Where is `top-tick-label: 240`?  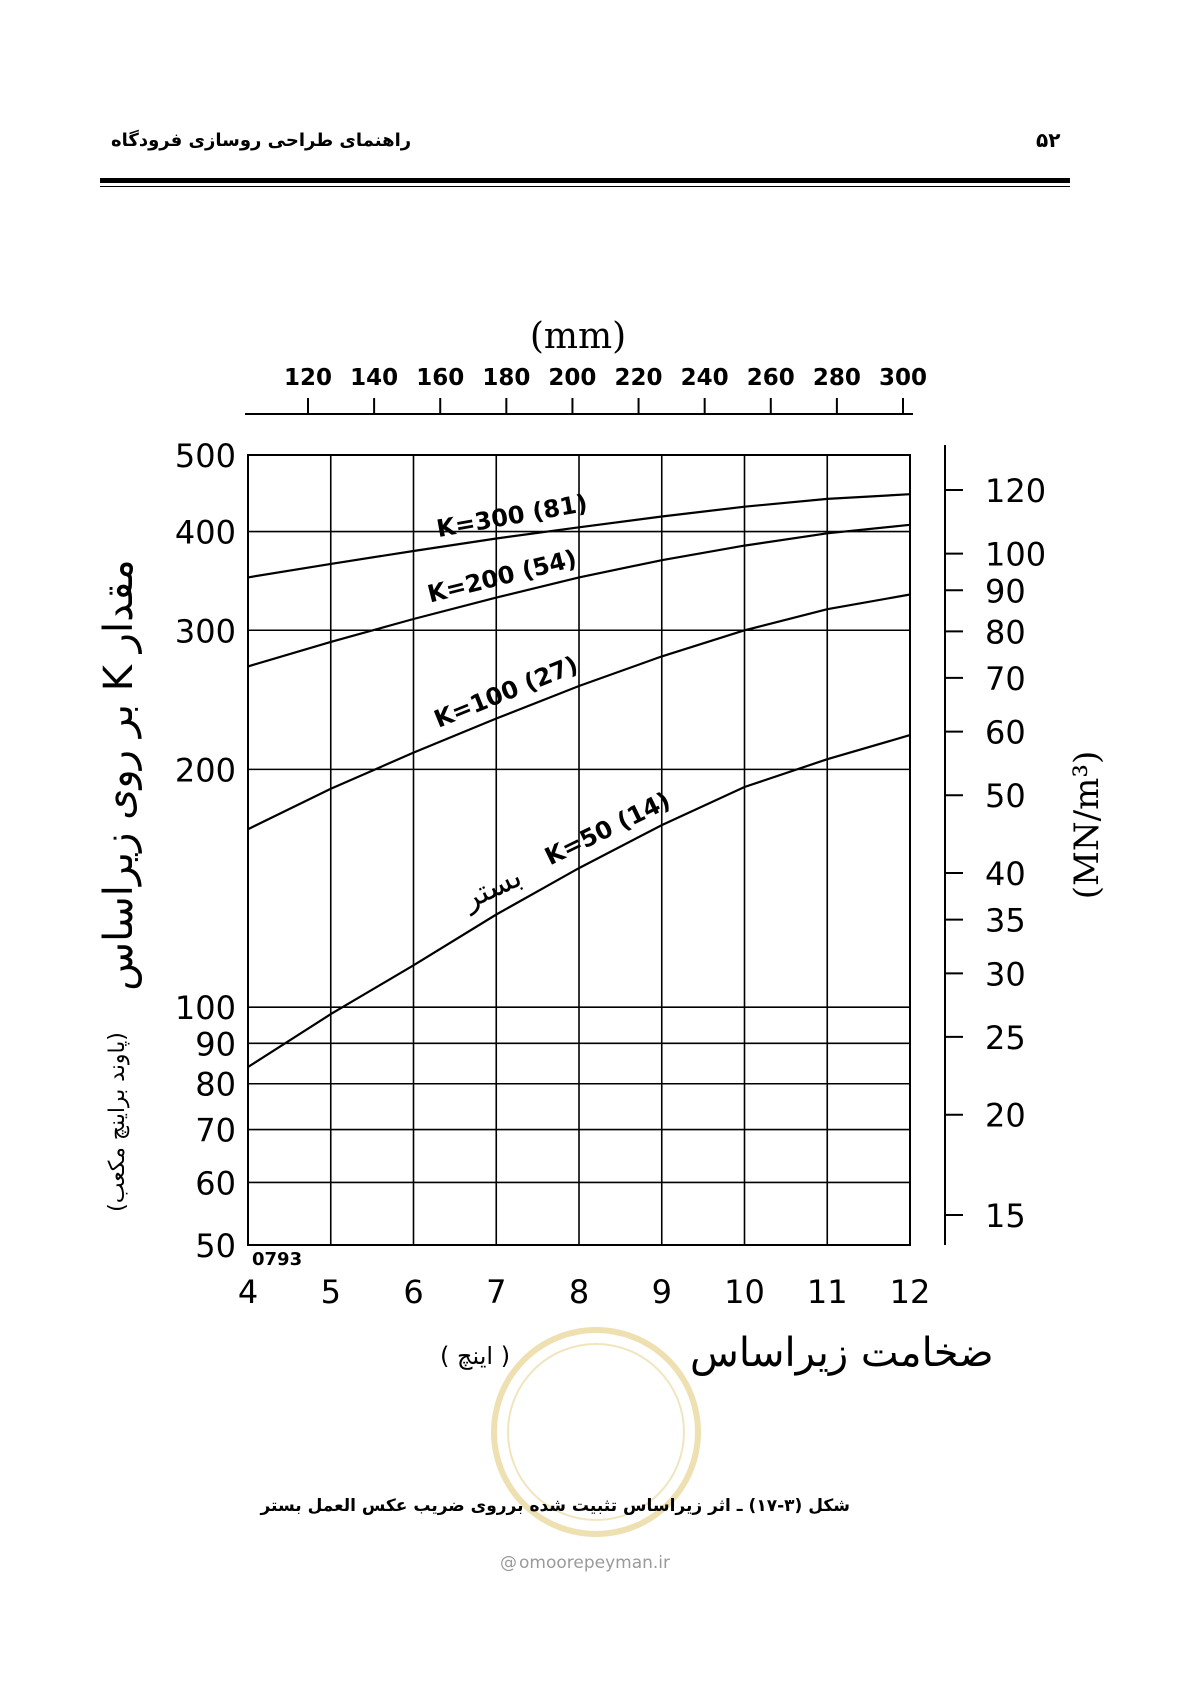 top-tick-label: 240 is located at coordinates (705, 378).